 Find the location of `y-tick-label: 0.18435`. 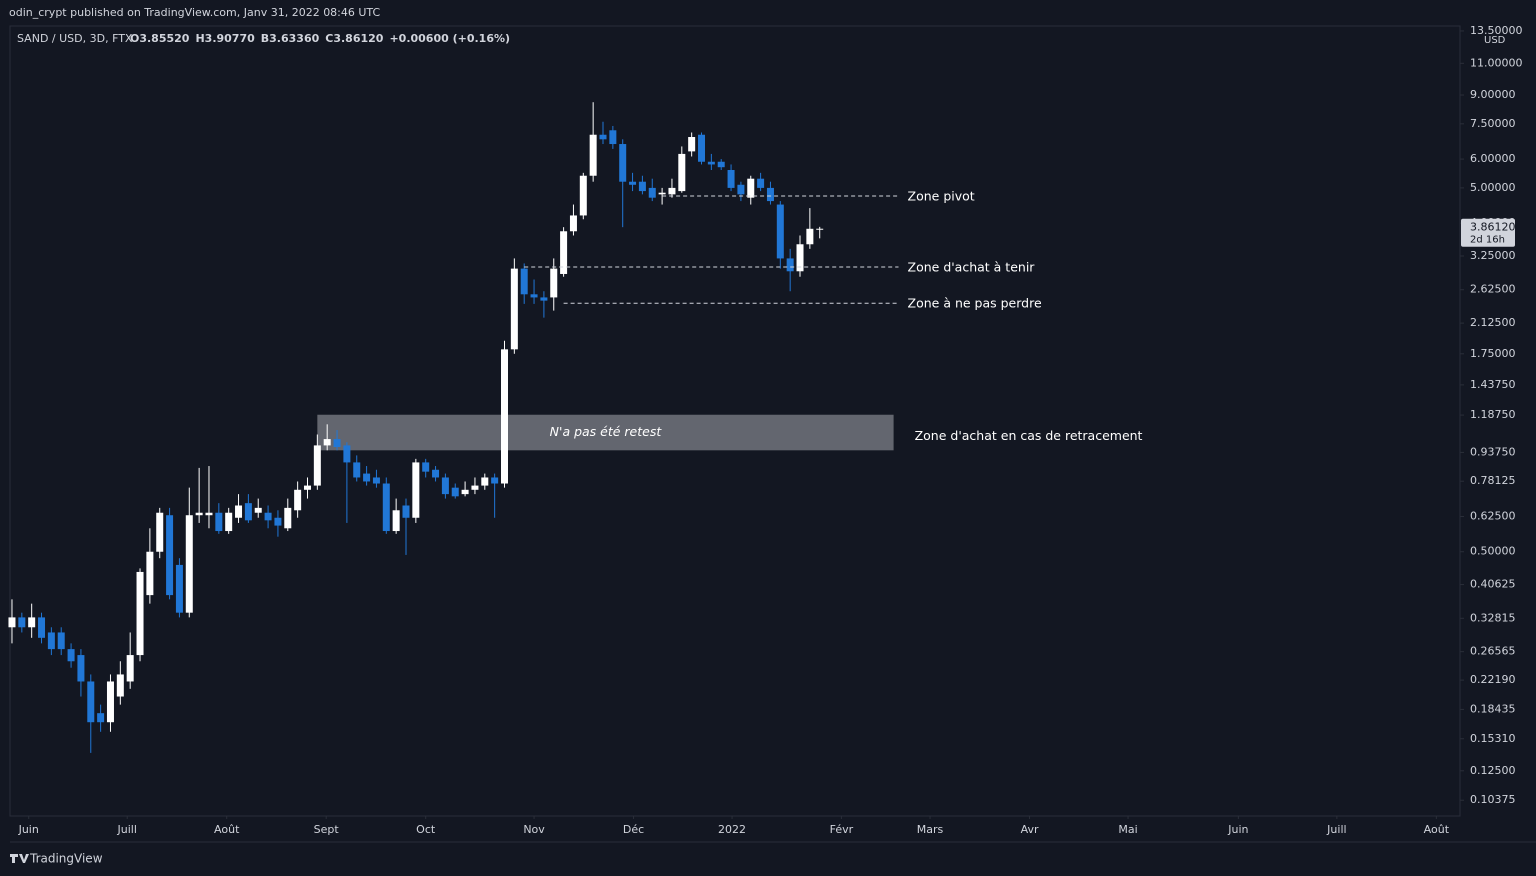

y-tick-label: 0.18435 is located at coordinates (1493, 708).